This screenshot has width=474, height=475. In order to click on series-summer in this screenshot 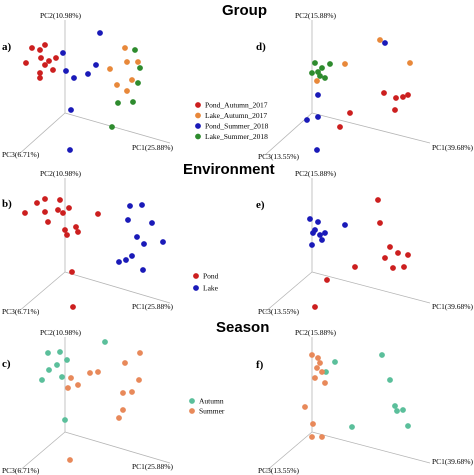, I will do `click(104, 406)`.